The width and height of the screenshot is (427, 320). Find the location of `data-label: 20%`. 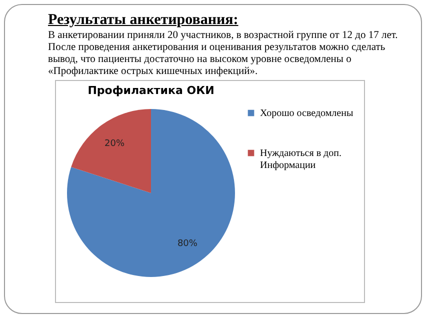

data-label: 20% is located at coordinates (114, 143).